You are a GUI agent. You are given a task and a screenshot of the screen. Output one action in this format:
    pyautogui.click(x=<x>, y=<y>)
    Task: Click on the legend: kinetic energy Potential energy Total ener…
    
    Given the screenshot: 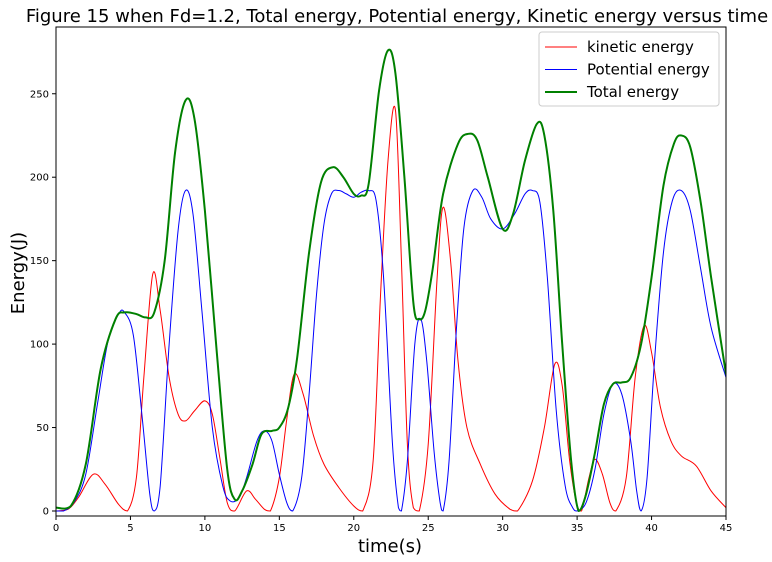 What is the action you would take?
    pyautogui.click(x=629, y=69)
    